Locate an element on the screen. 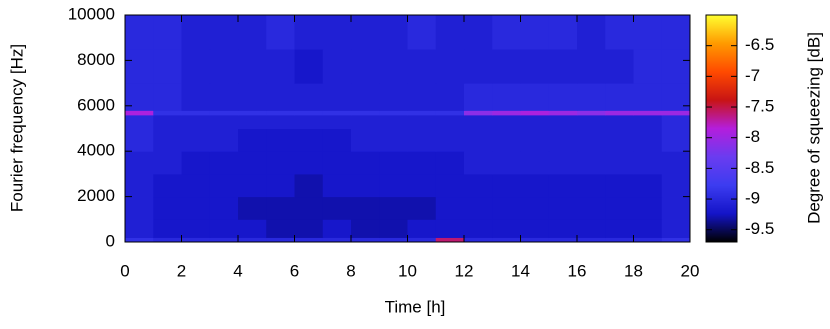 The height and width of the screenshot is (329, 830). colorbar-tick-label: -9.5 is located at coordinates (759, 228).